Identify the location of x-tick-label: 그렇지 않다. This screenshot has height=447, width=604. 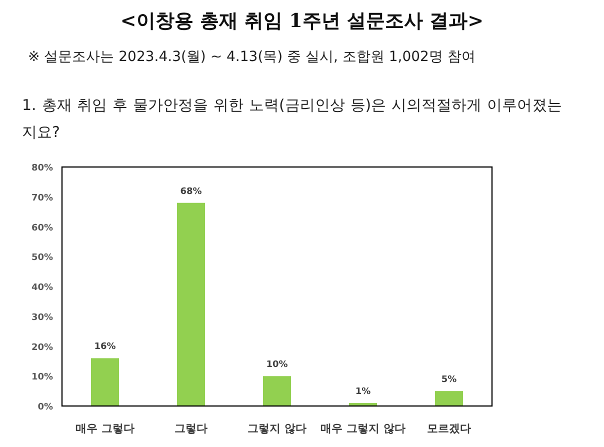
(277, 428).